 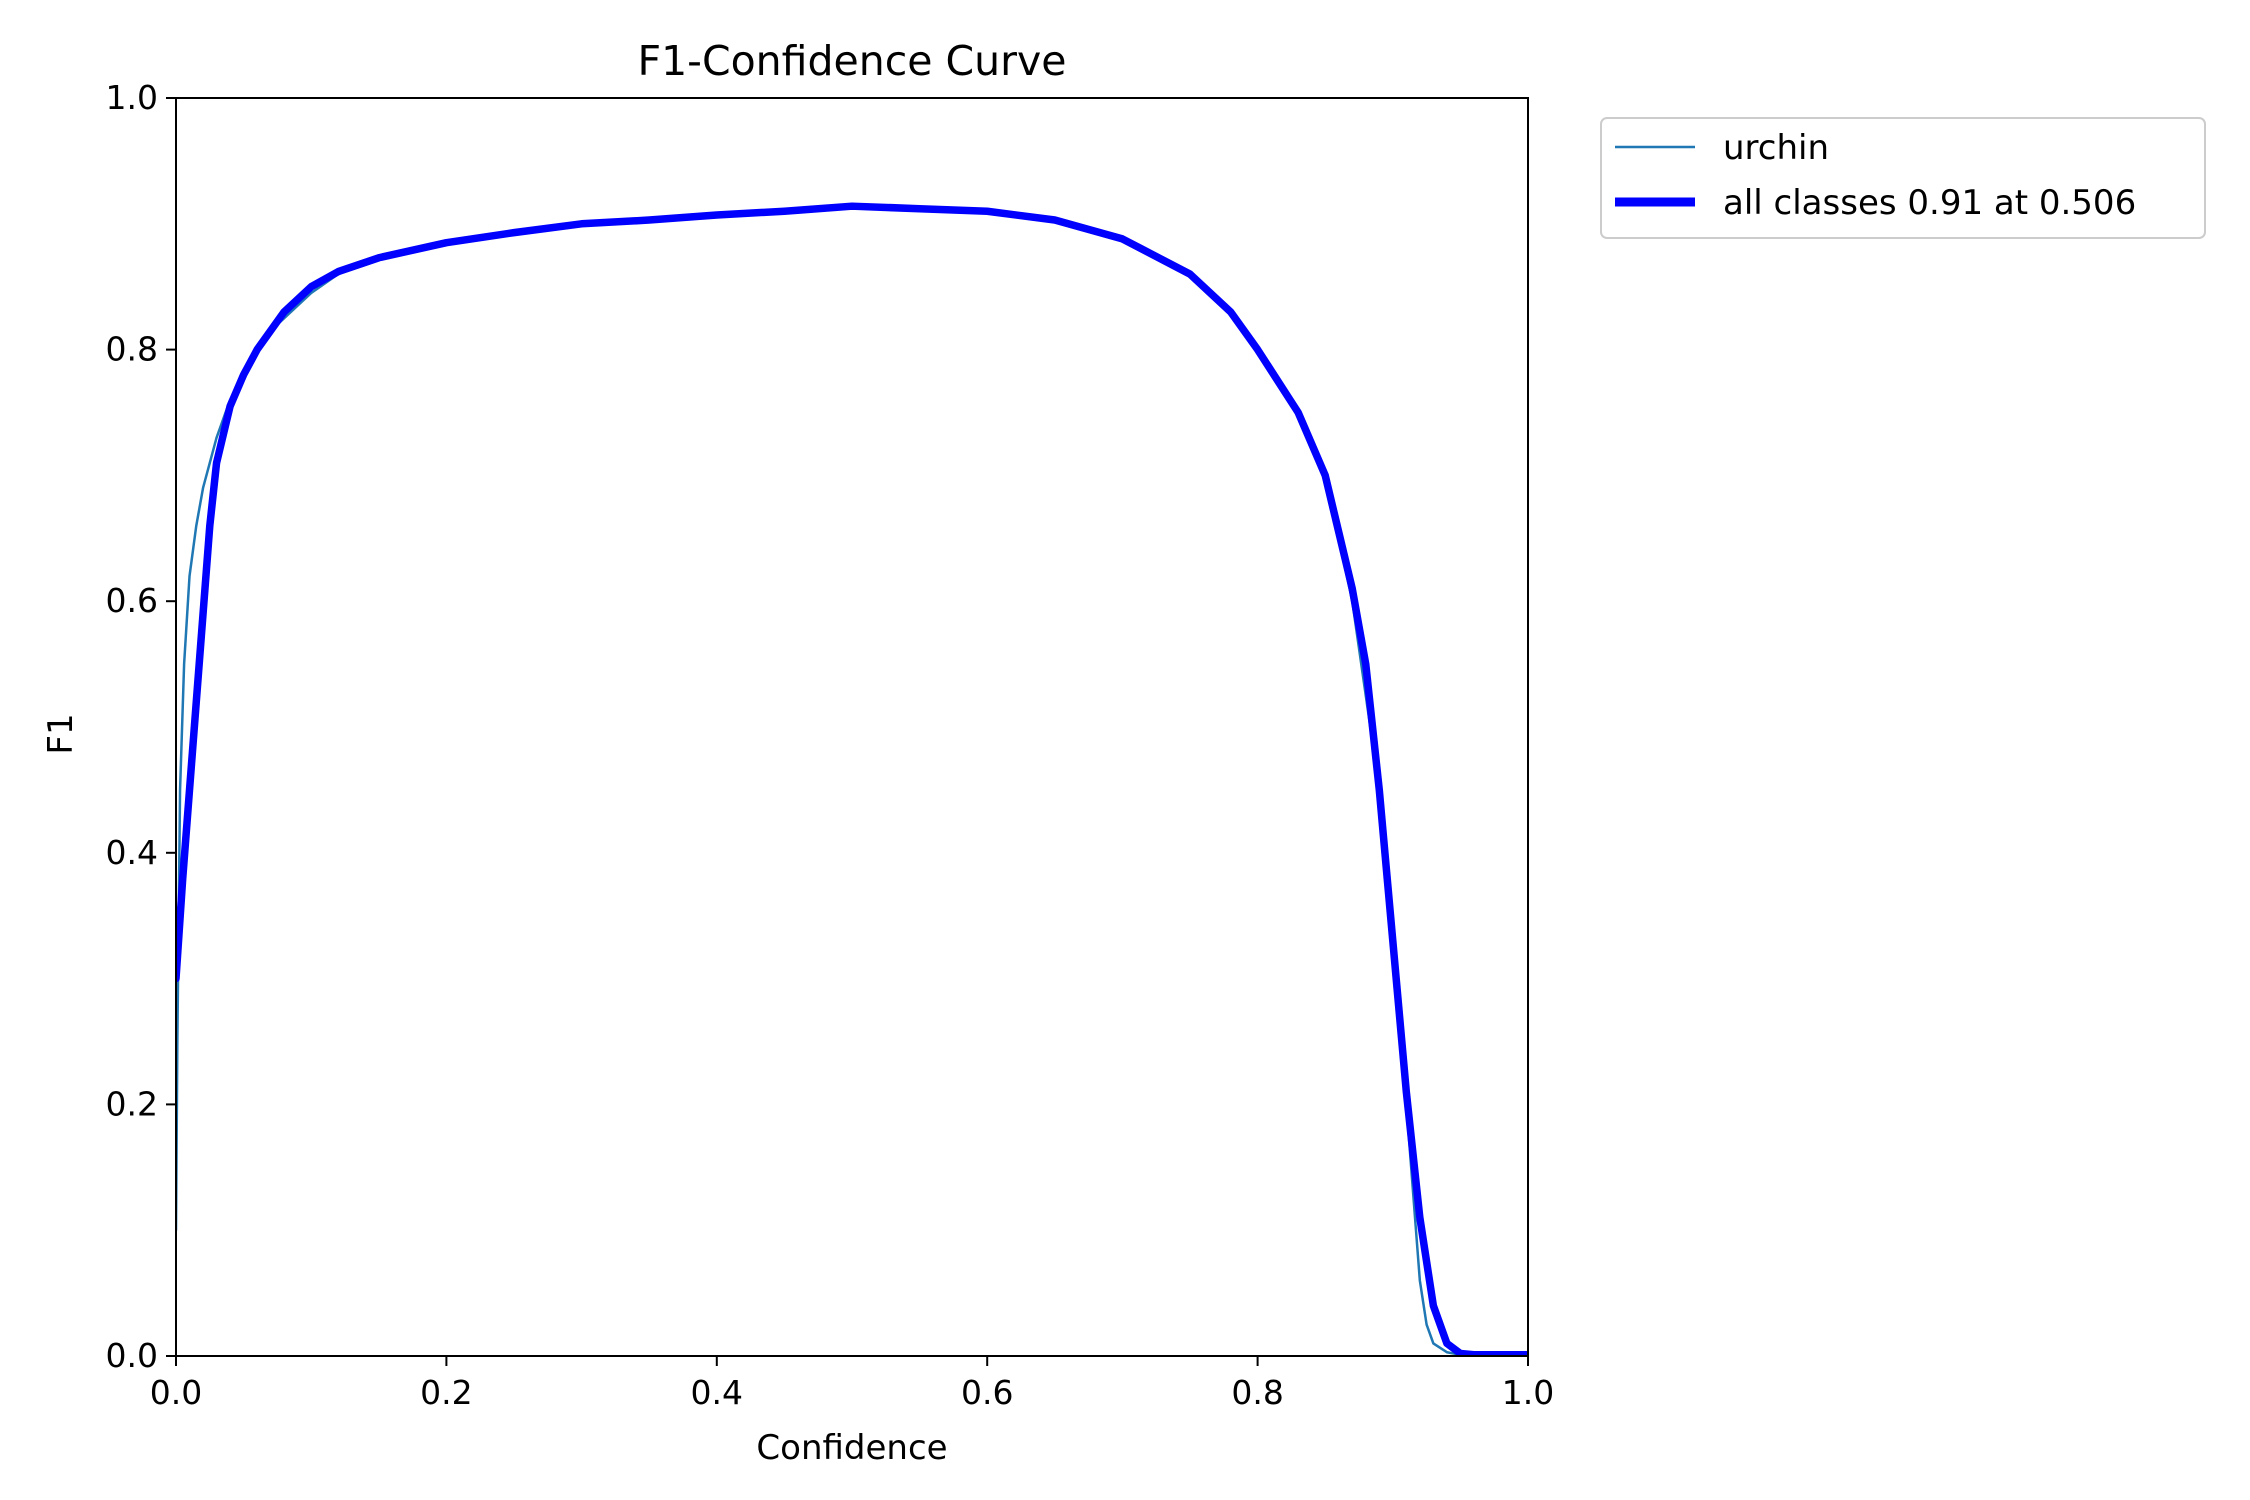 I want to click on chart-title: F1-Confidence Curve, so click(x=852, y=61).